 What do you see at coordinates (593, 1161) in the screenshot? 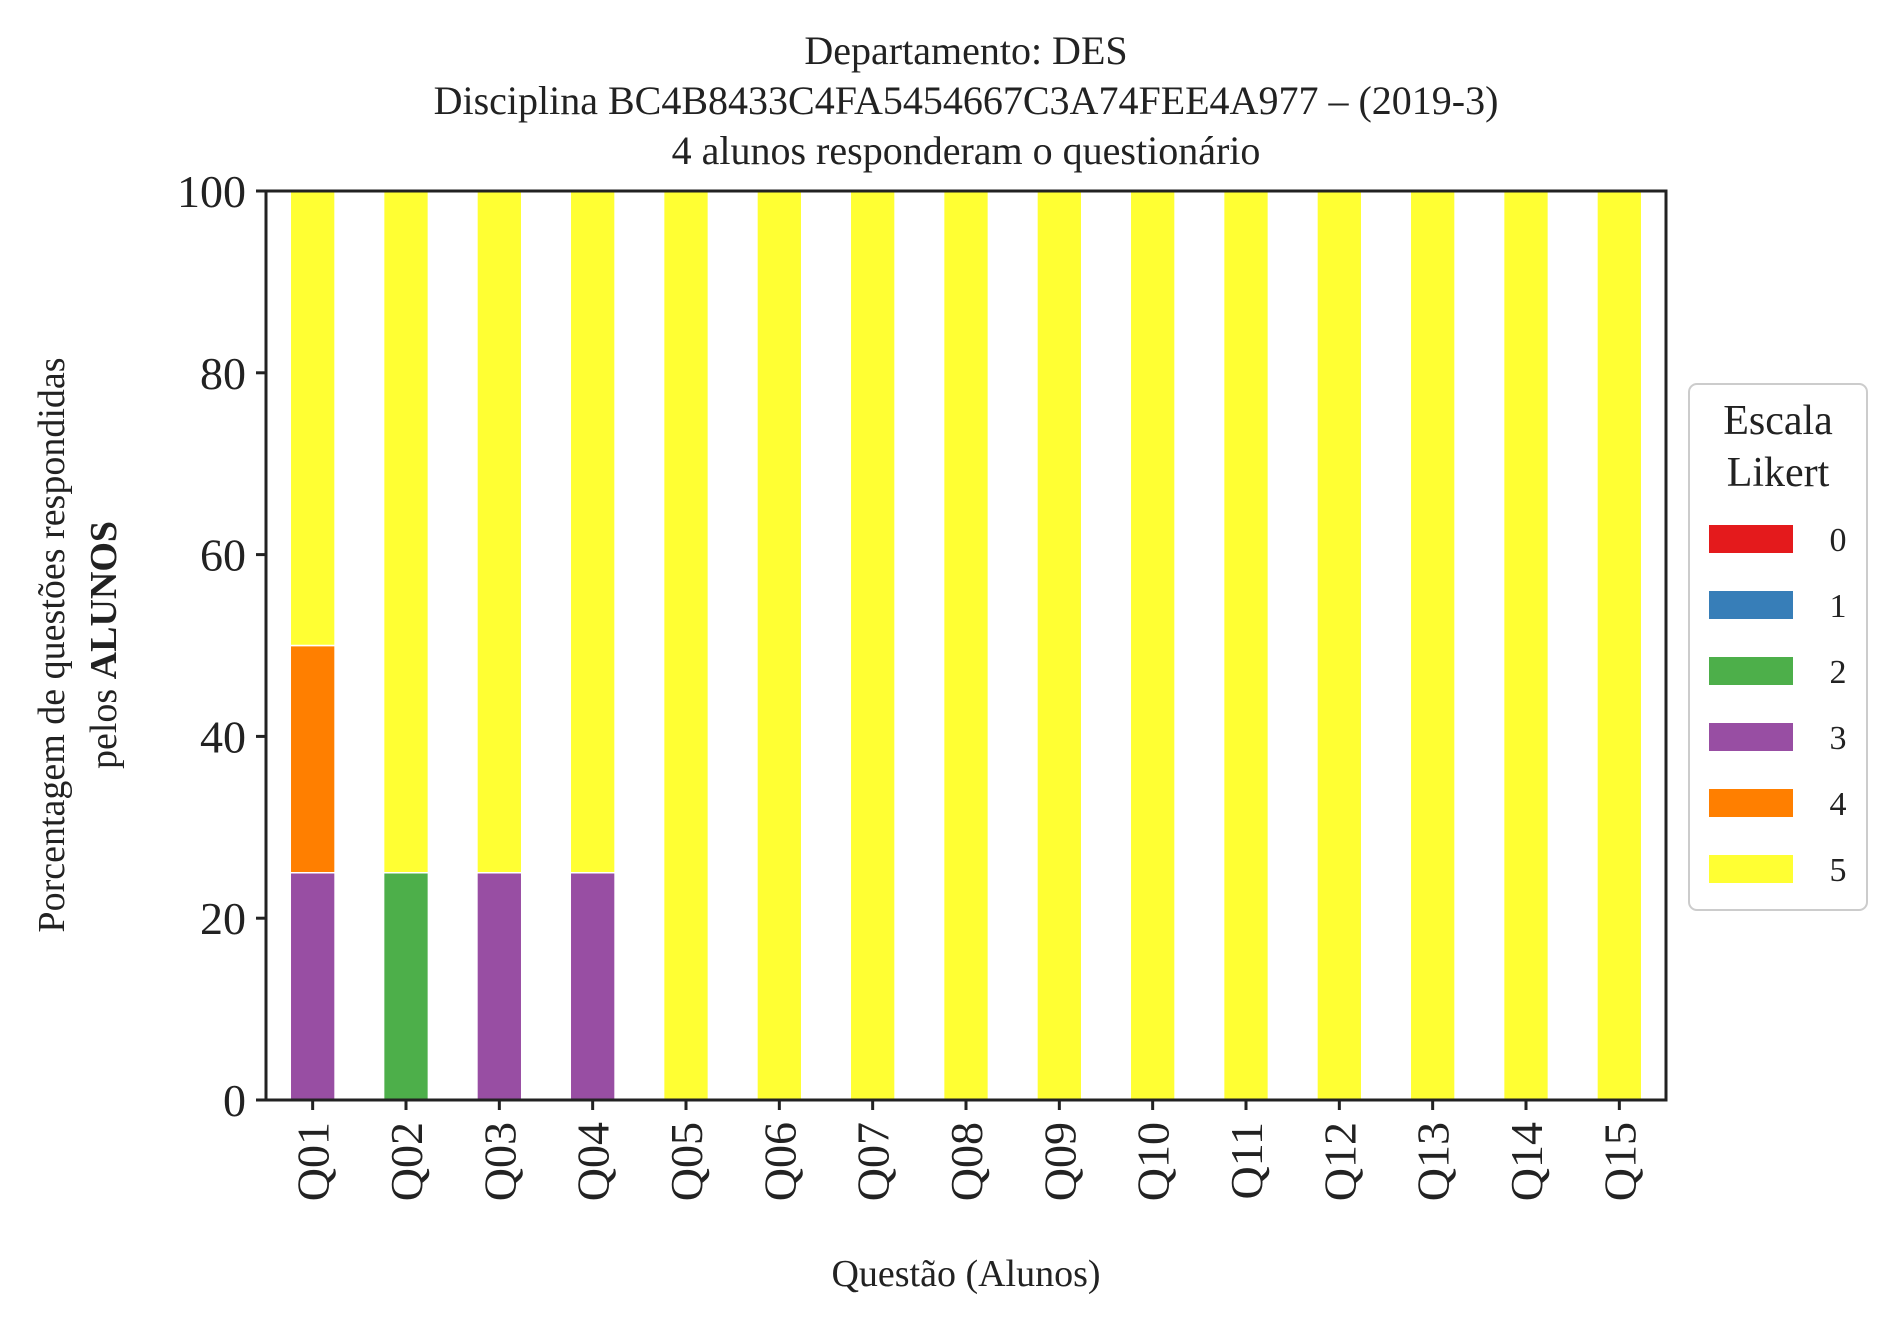
I see `x-tick-label: Q04` at bounding box center [593, 1161].